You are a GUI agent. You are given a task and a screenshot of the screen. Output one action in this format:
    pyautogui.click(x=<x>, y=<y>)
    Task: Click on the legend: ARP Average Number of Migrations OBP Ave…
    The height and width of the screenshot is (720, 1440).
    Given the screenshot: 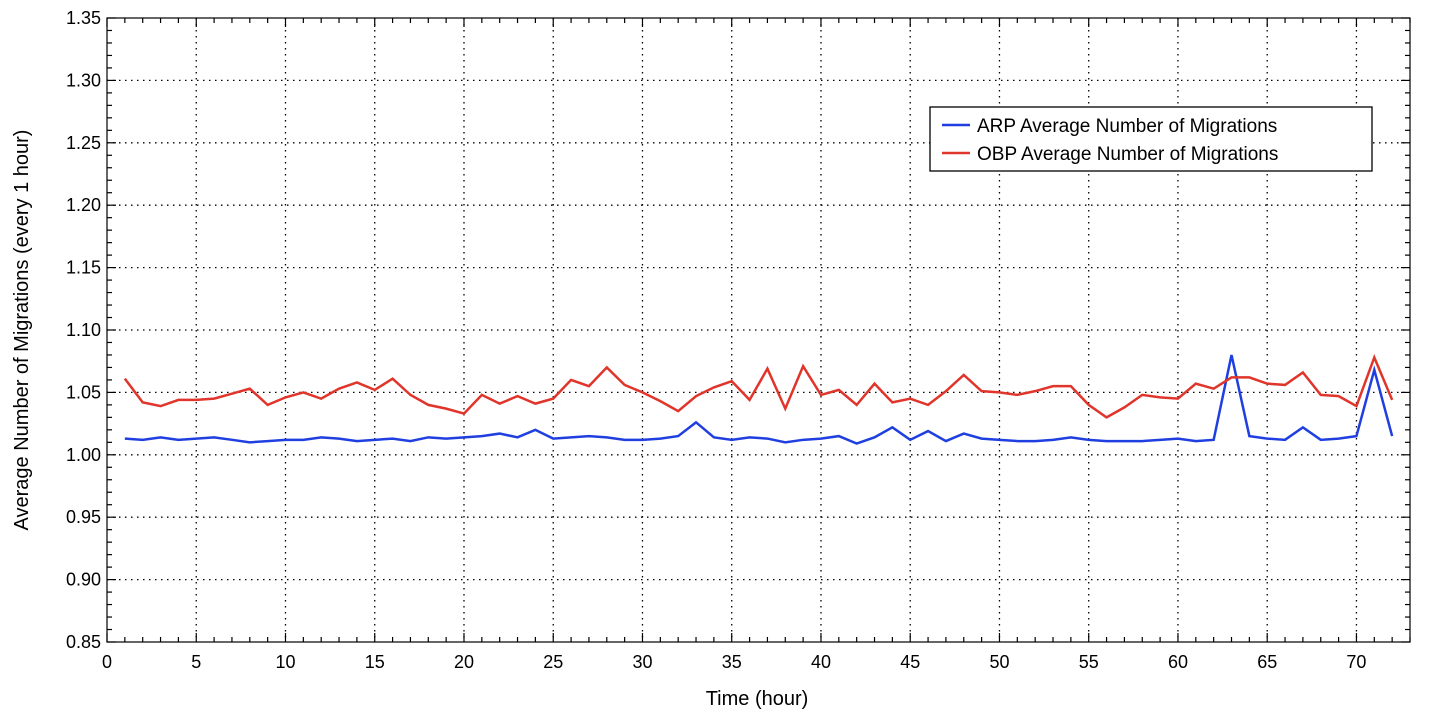 What is the action you would take?
    pyautogui.click(x=1151, y=139)
    